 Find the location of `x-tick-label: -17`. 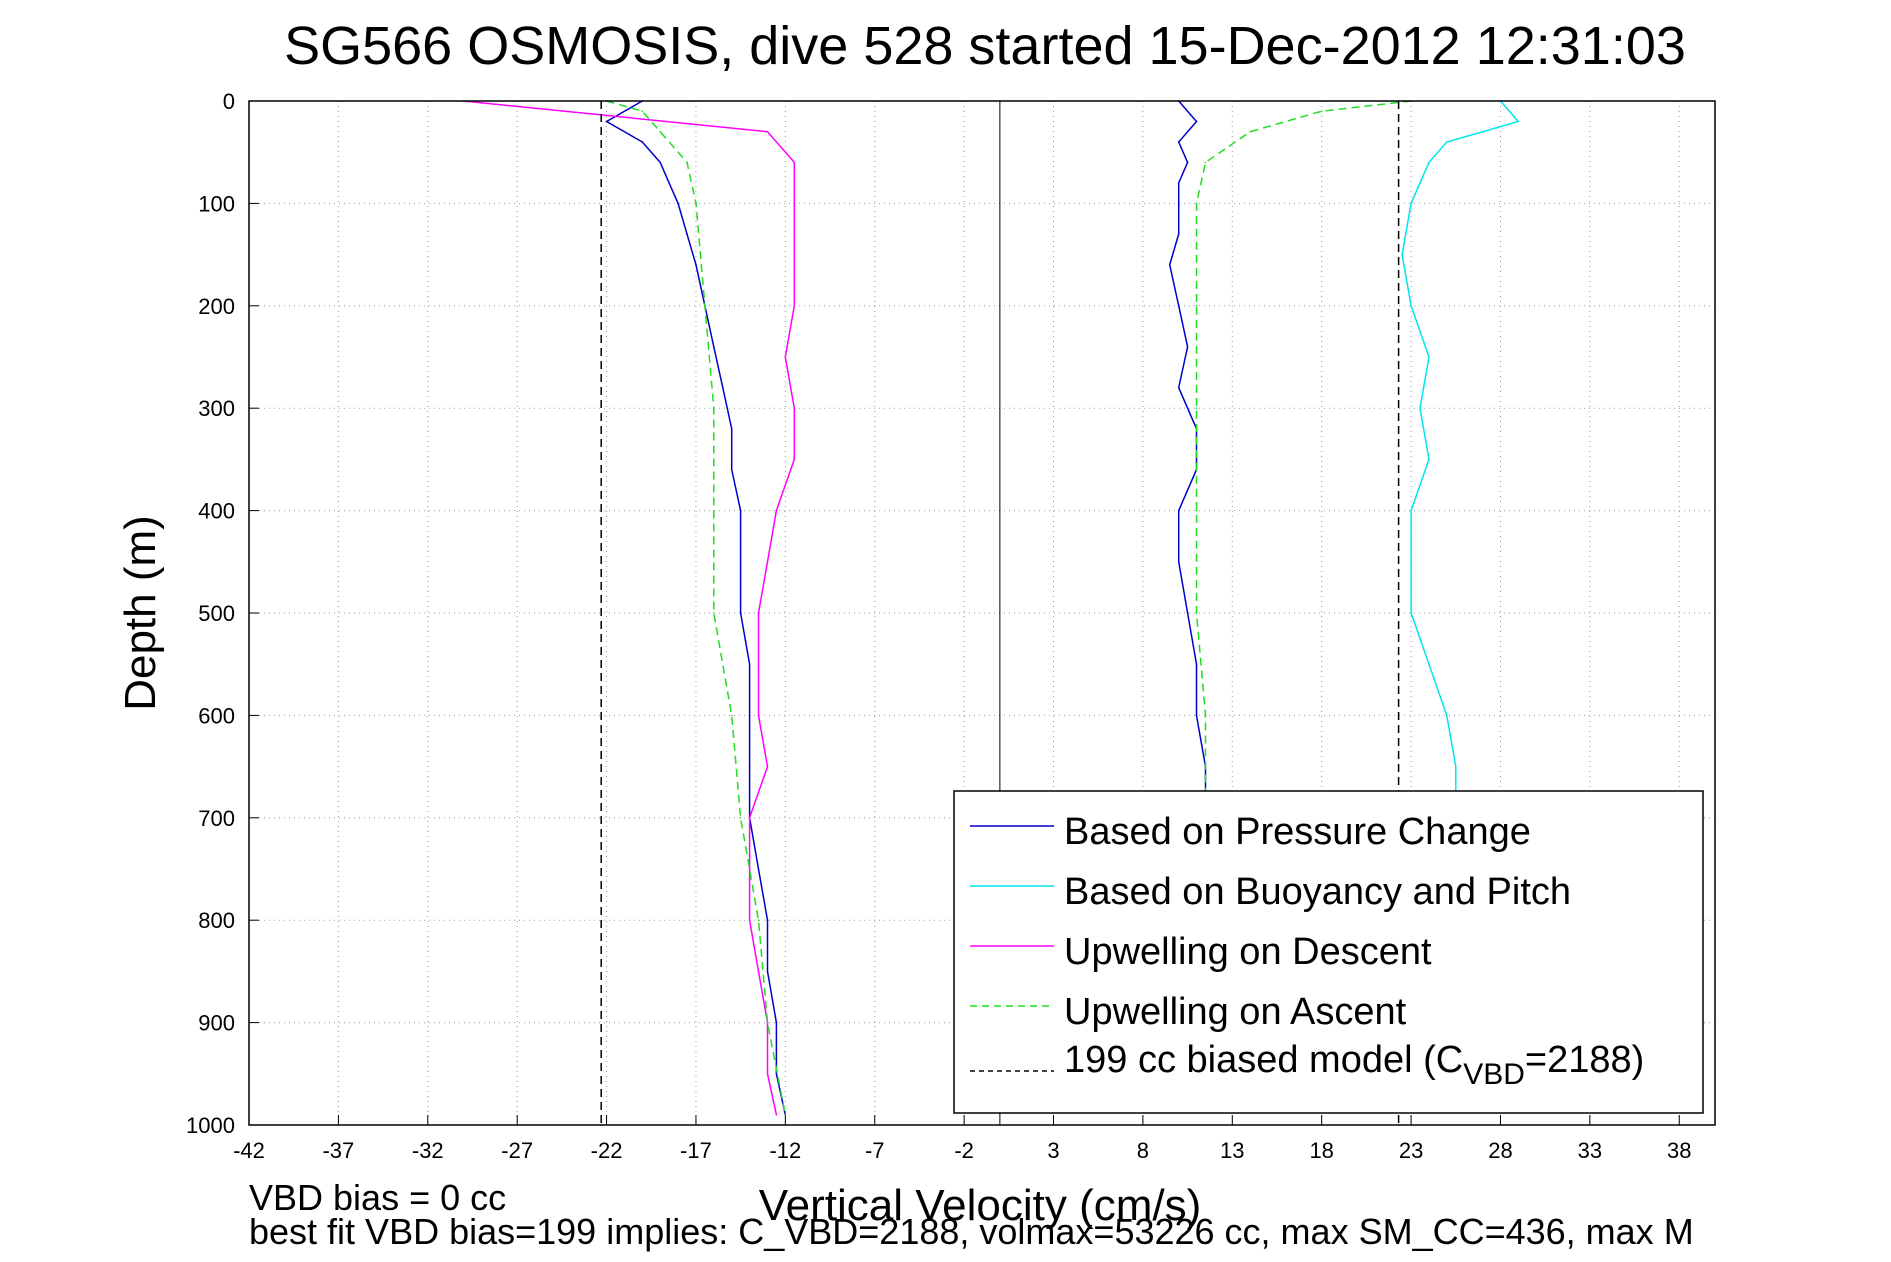

x-tick-label: -17 is located at coordinates (696, 1150).